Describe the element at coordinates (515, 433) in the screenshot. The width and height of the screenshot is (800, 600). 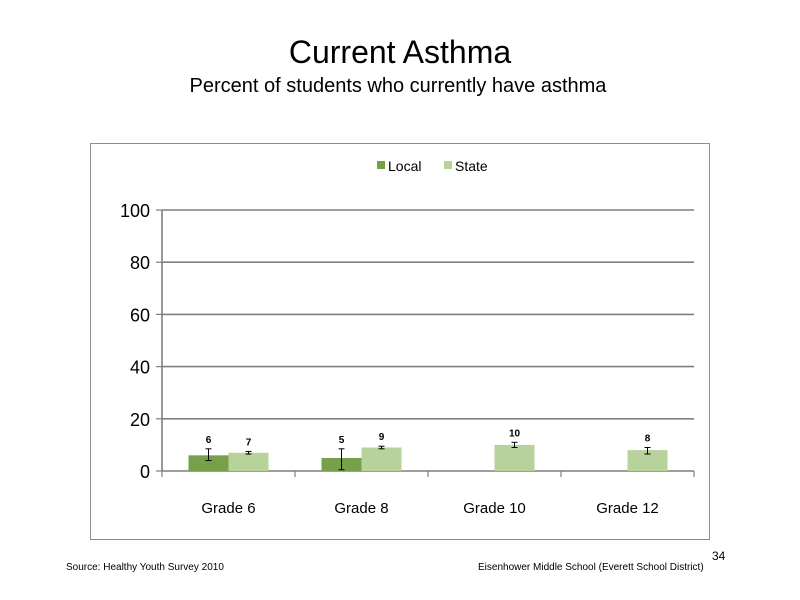
I see `data-label: 10` at that location.